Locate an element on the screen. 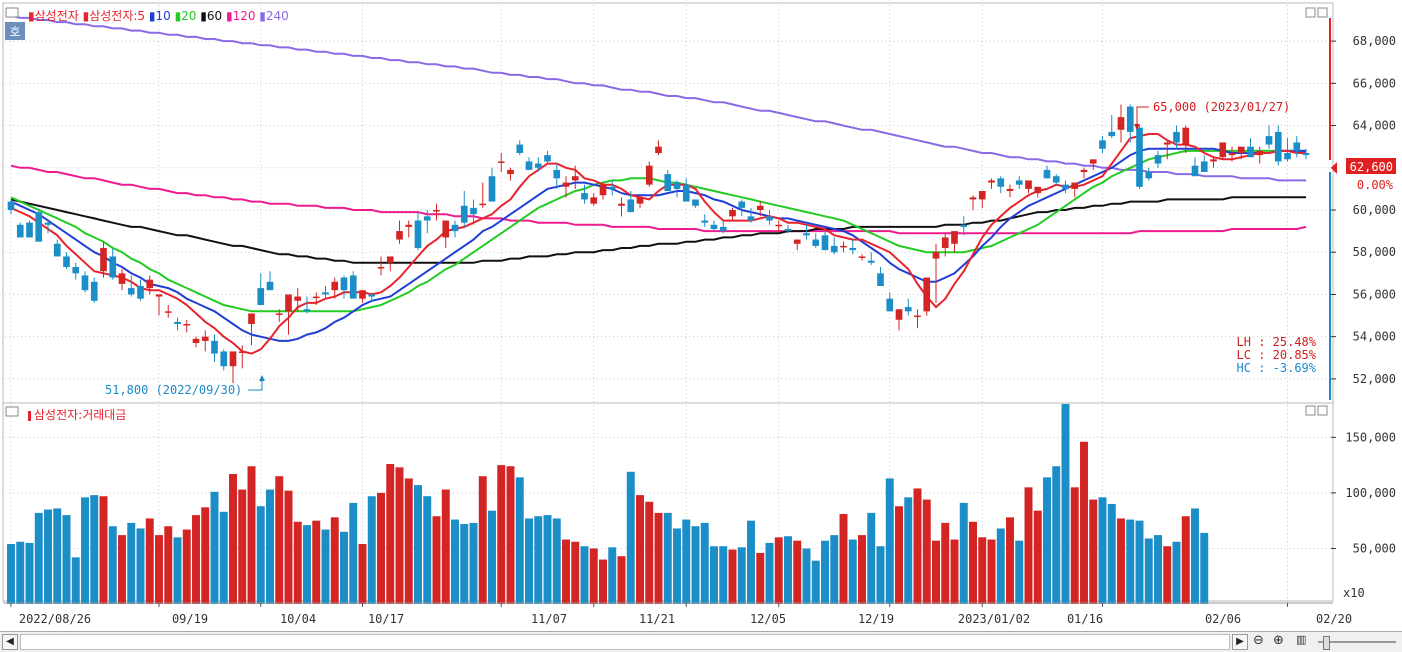 The image size is (1402, 652). scroll-left-icon: ◀ is located at coordinates (10, 642).